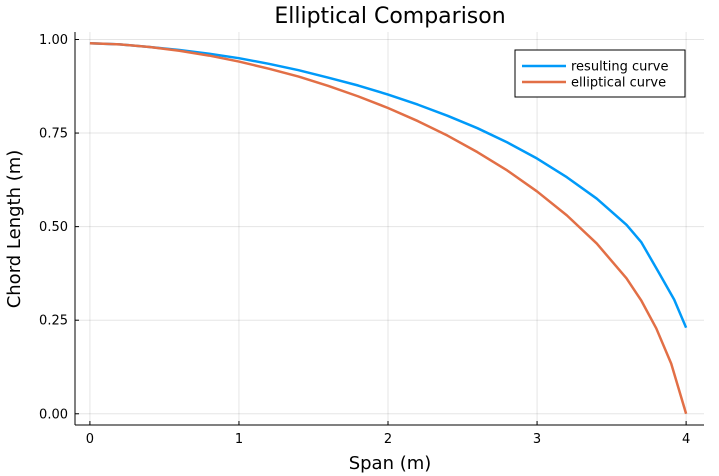 The height and width of the screenshot is (476, 719). What do you see at coordinates (53, 134) in the screenshot?
I see `y-tick-label: 0.75` at bounding box center [53, 134].